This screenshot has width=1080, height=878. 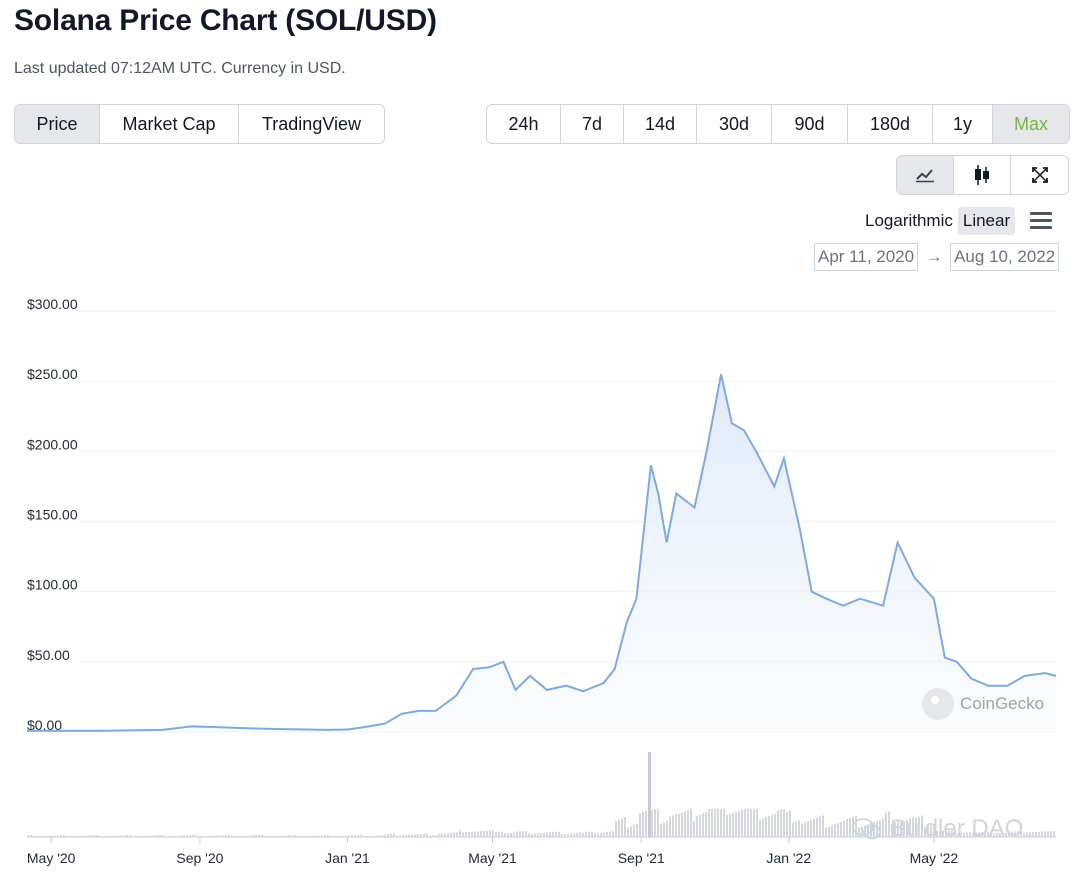 I want to click on range-90d-button: 90d, so click(x=810, y=124).